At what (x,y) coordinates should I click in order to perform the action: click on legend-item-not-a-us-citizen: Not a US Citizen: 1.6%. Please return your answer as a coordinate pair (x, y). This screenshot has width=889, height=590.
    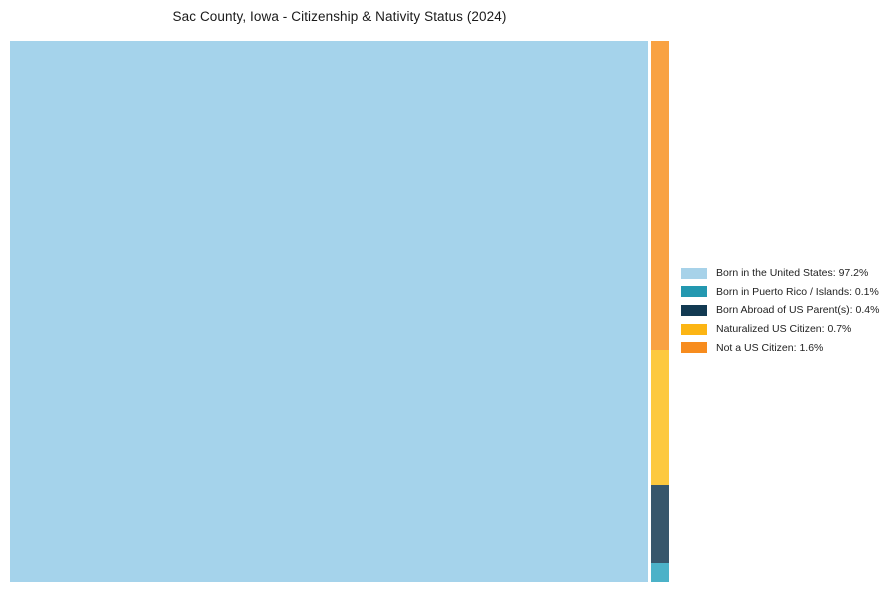
    Looking at the image, I should click on (780, 347).